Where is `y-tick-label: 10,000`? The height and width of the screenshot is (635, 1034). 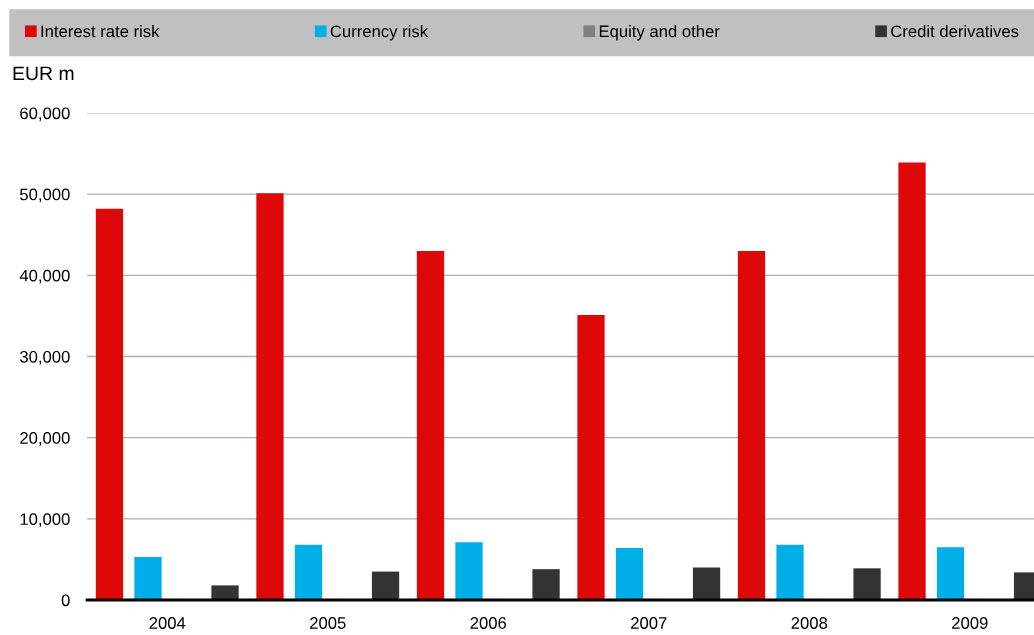 y-tick-label: 10,000 is located at coordinates (45, 520).